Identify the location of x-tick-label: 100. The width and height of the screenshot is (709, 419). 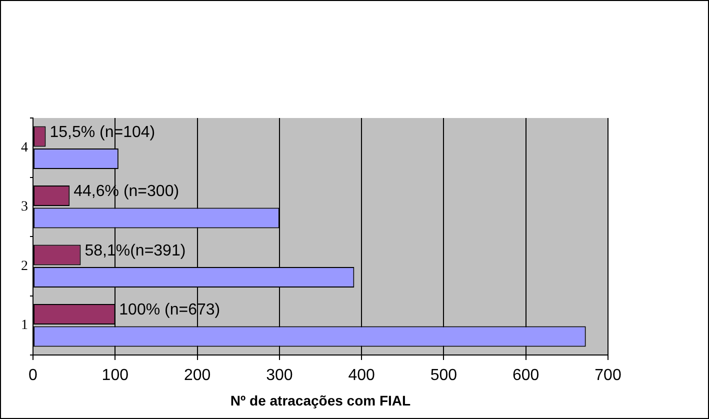
(115, 375).